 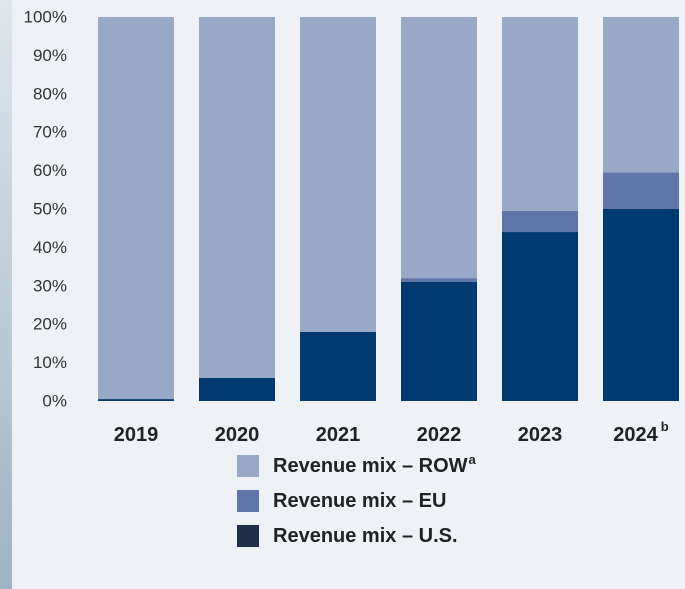 What do you see at coordinates (473, 459) in the screenshot?
I see `legend-note: a` at bounding box center [473, 459].